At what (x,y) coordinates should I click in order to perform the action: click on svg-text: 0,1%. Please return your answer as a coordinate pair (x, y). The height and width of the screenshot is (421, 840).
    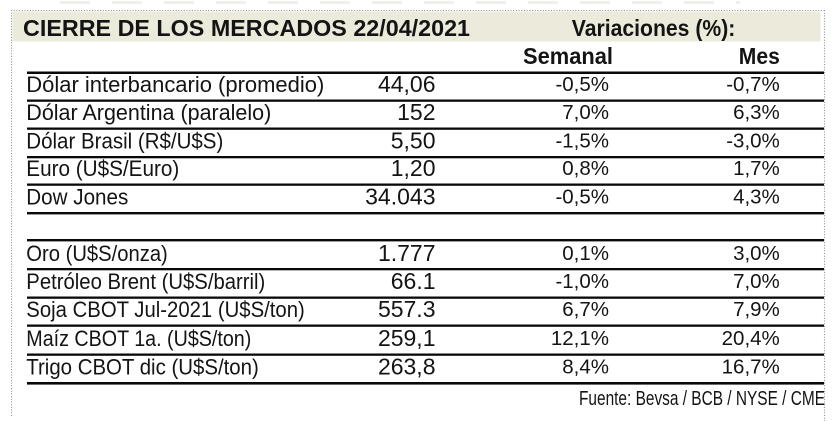
    Looking at the image, I should click on (585, 253).